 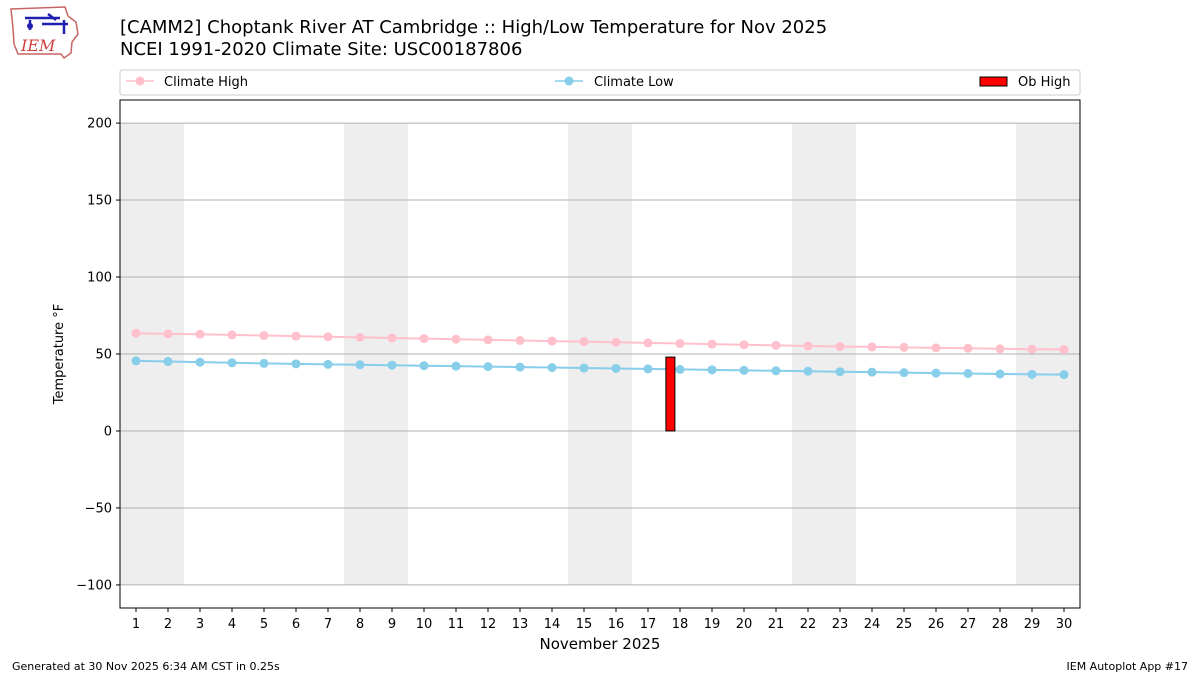 I want to click on x-tick-label: 12, so click(x=488, y=624).